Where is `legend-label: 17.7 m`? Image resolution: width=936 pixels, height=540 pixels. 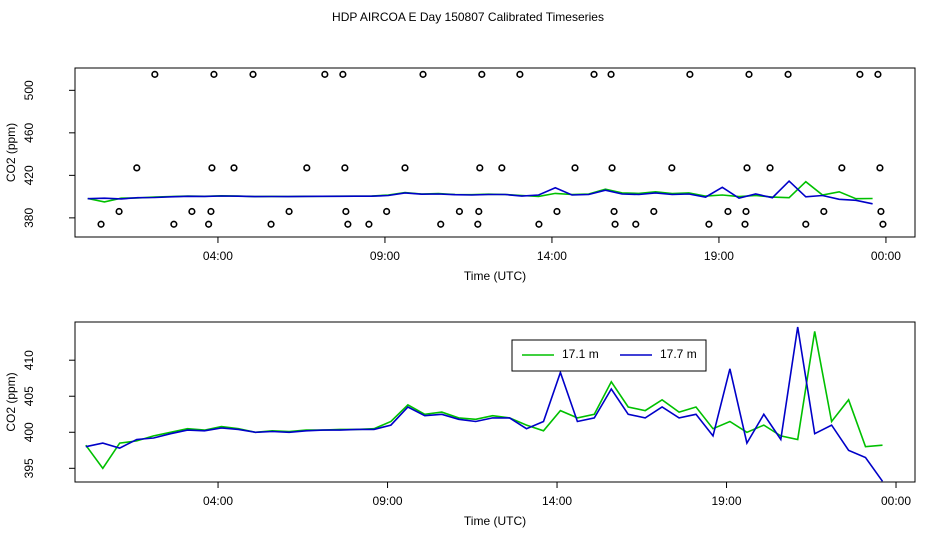
legend-label: 17.7 m is located at coordinates (678, 354).